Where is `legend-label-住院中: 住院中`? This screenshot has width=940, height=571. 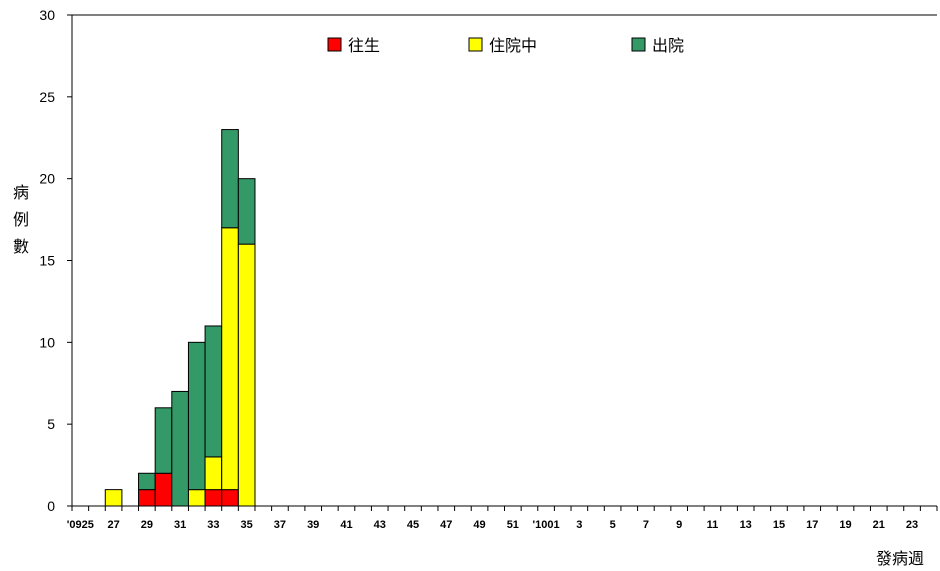
legend-label-住院中: 住院中 is located at coordinates (513, 45).